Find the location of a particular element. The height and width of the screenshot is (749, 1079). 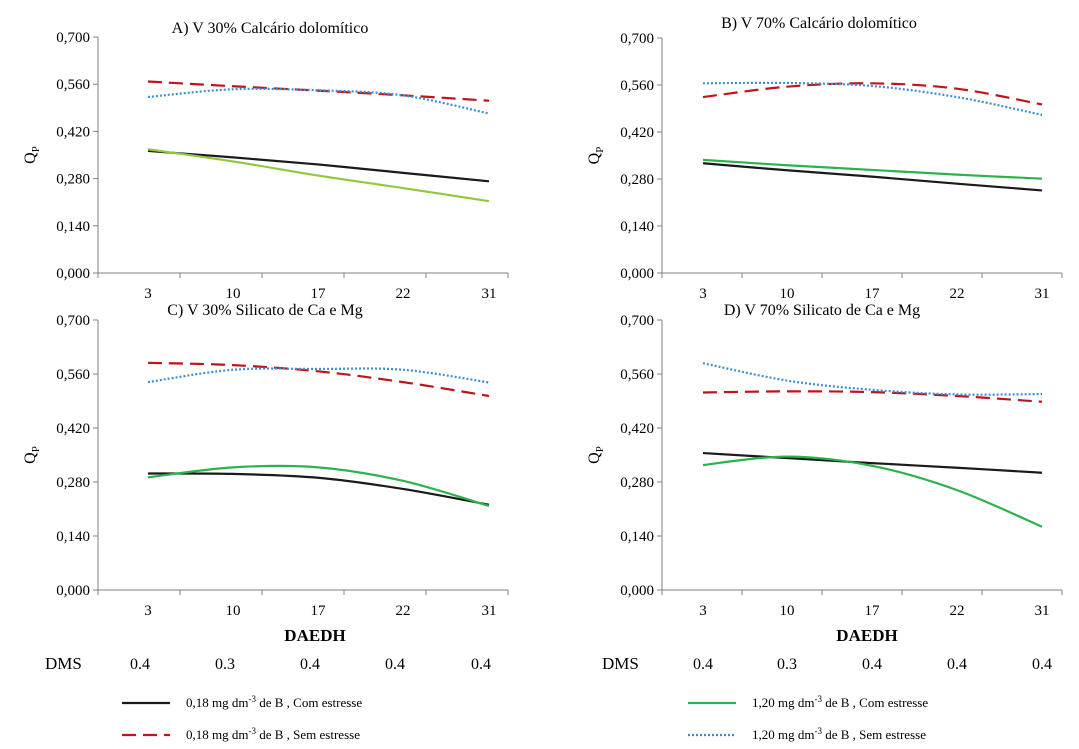

legend-label: 1,20 mg dm-3 de B , Com estresse is located at coordinates (840, 702).